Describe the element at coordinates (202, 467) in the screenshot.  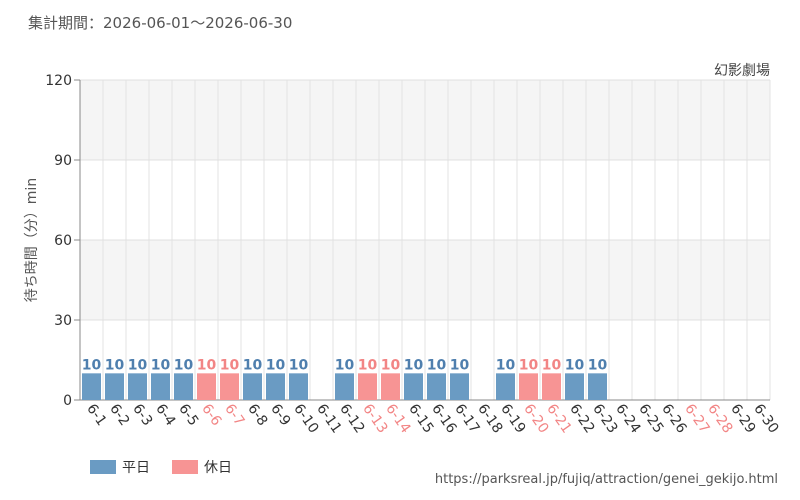
I see `legend-item-holiday: 休日` at that location.